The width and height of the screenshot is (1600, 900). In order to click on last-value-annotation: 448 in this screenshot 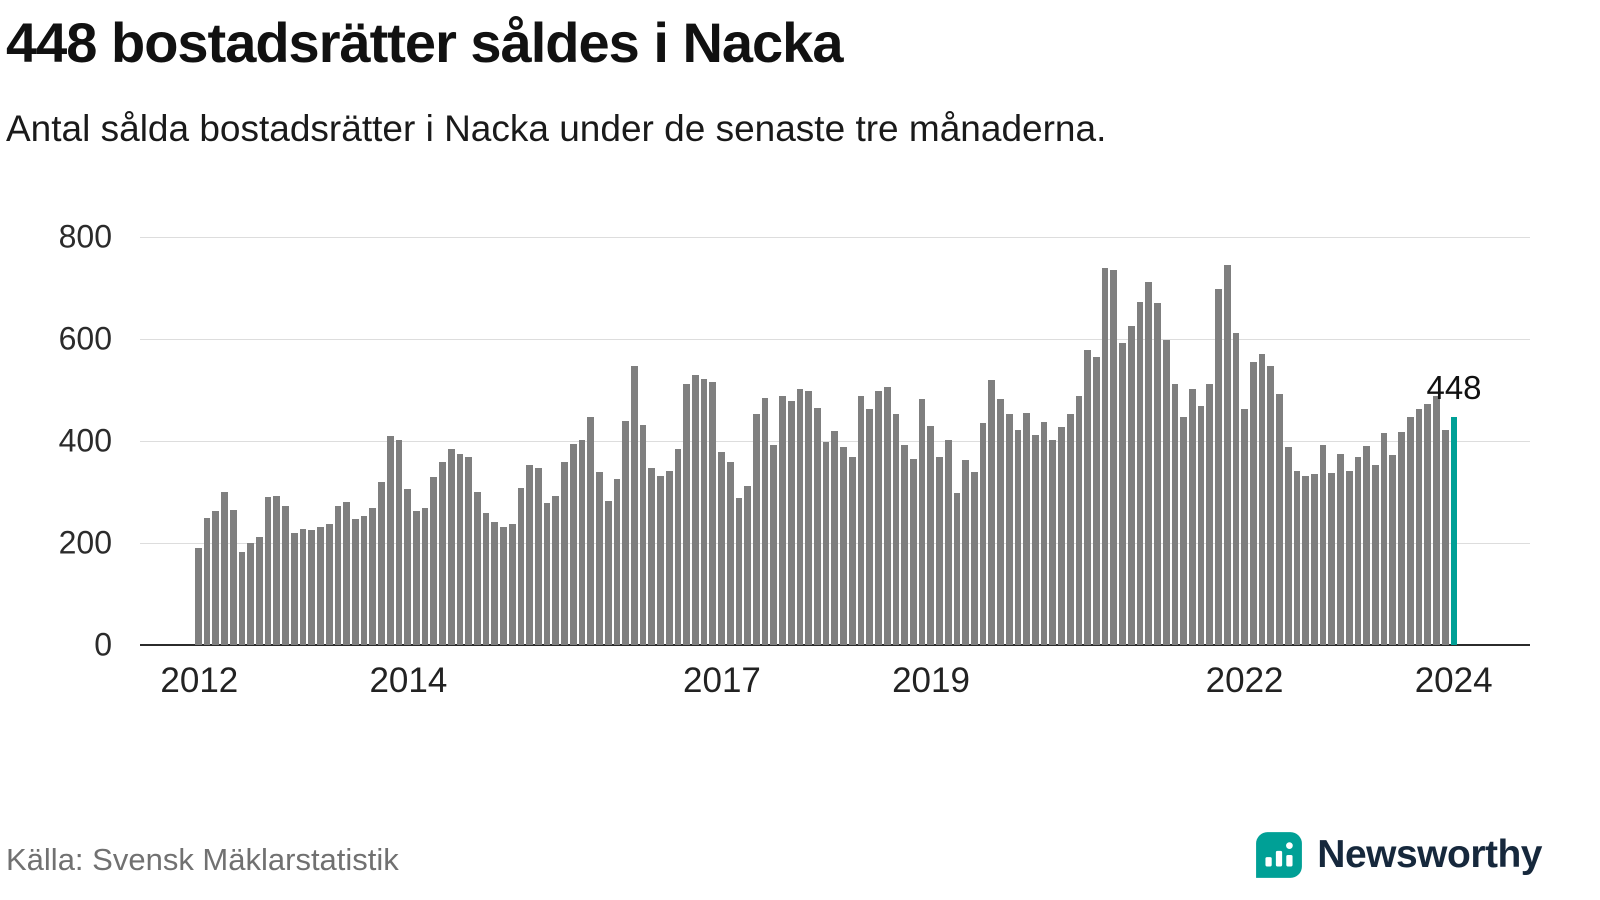, I will do `click(1454, 387)`.